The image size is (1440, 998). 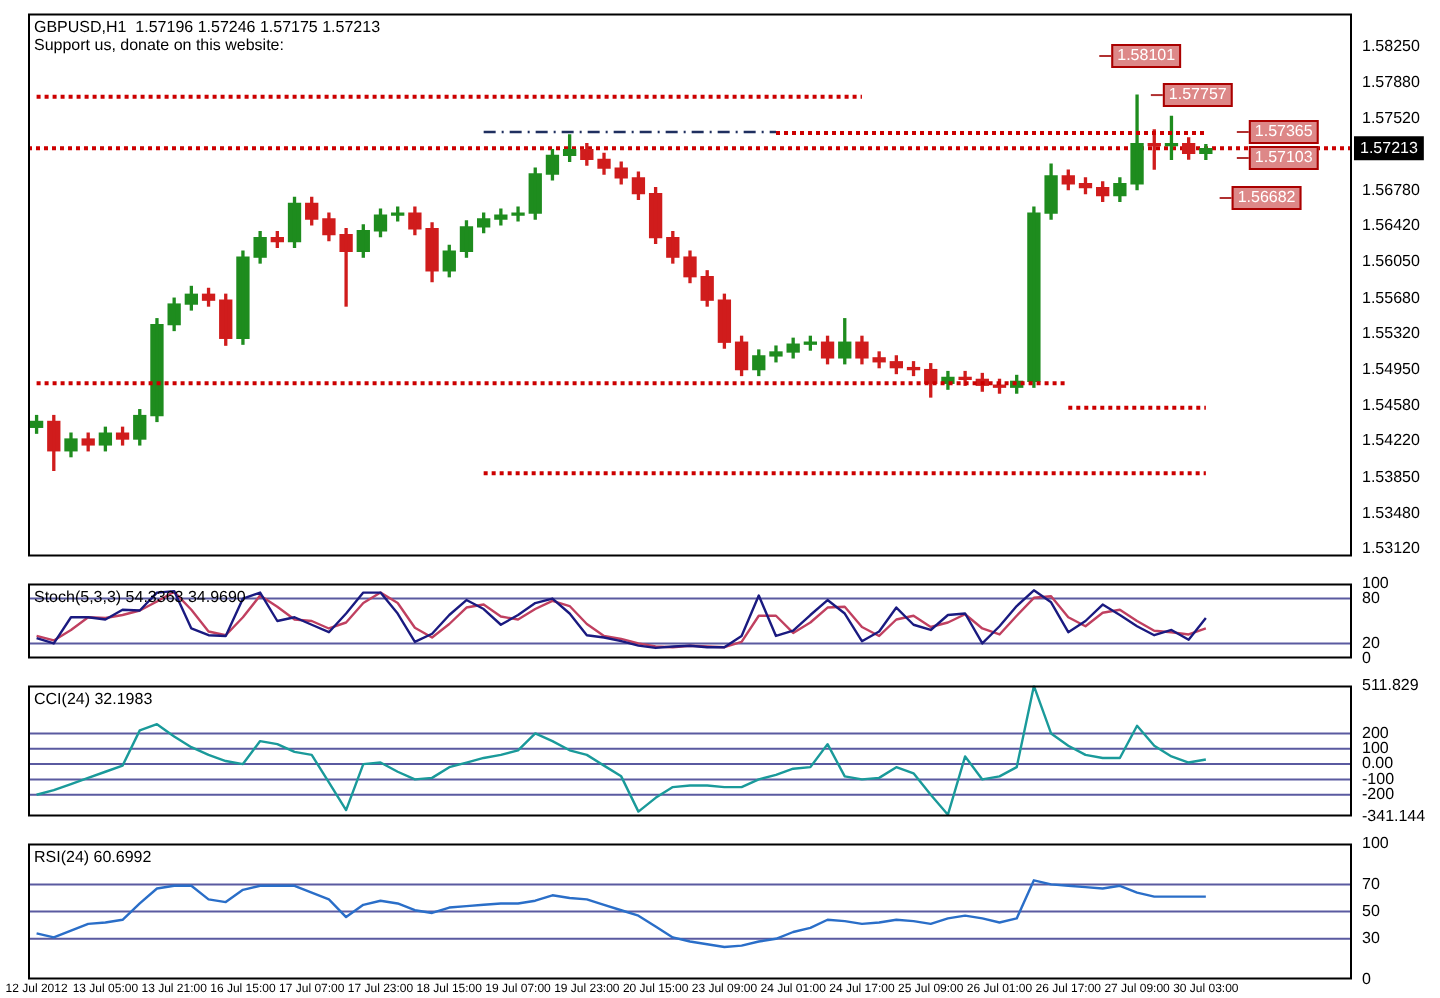 I want to click on y-tick-label: 30, so click(x=1371, y=938).